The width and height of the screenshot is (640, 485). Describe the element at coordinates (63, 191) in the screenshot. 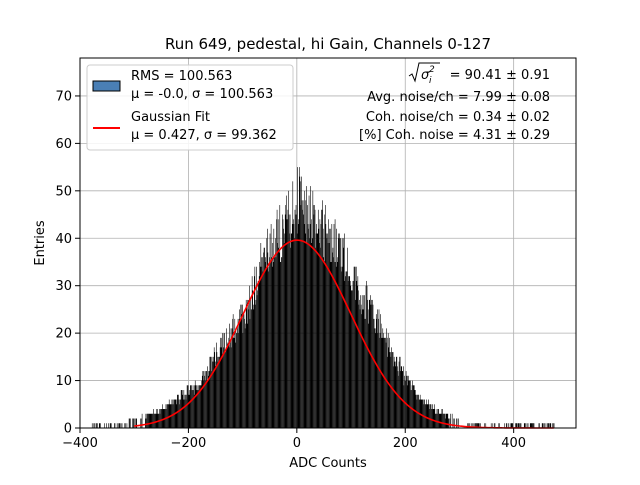

I see `y-tick-label: 50` at that location.